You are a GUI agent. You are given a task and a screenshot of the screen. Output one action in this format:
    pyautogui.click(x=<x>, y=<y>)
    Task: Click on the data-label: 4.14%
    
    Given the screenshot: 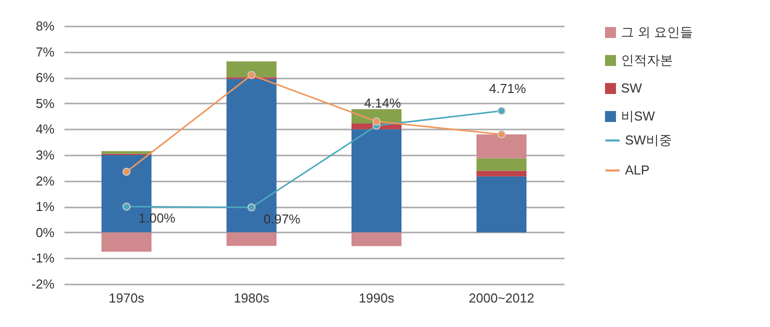 What is the action you would take?
    pyautogui.click(x=383, y=103)
    